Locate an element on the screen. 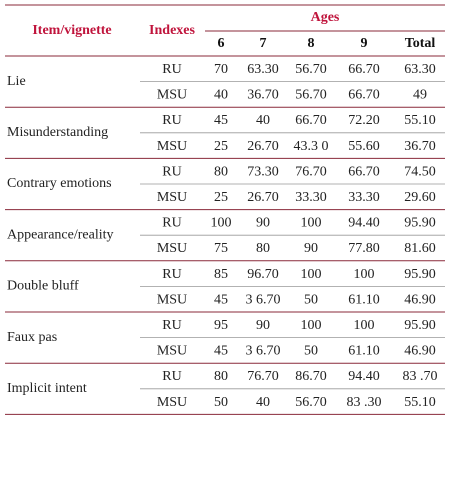  item-label: Faux pas is located at coordinates (32, 337).